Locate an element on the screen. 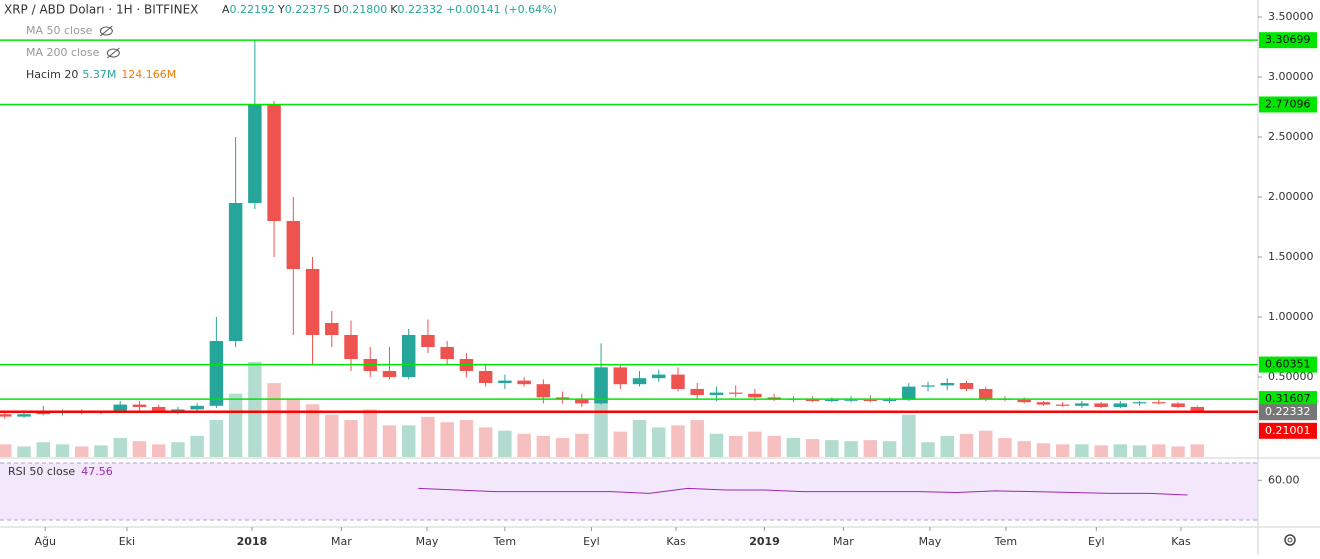 Image resolution: width=1320 pixels, height=559 pixels. legend-item: MA 200 close is located at coordinates (63, 52).